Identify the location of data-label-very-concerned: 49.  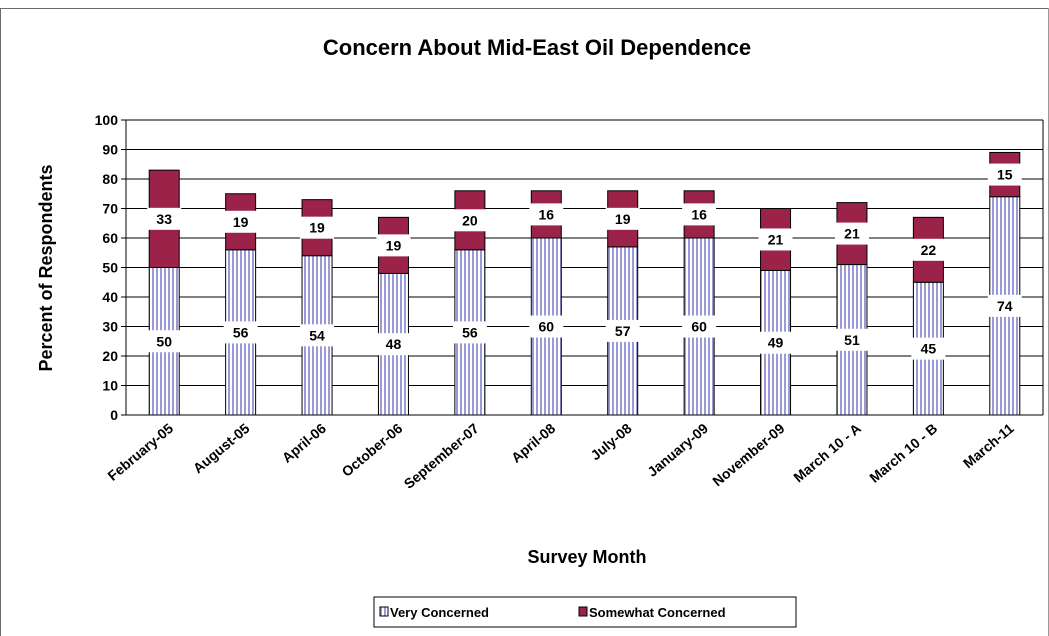
(776, 343).